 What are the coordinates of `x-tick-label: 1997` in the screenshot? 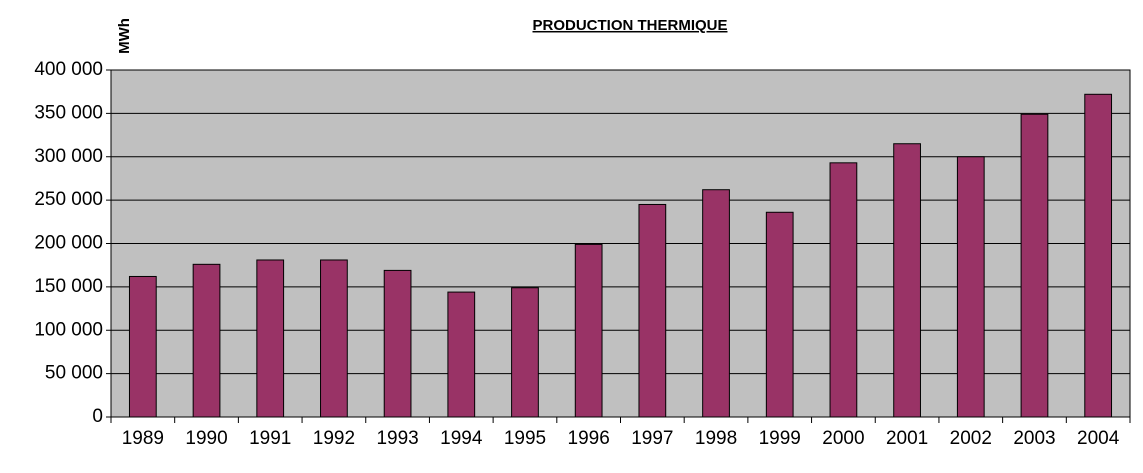 It's located at (652, 438).